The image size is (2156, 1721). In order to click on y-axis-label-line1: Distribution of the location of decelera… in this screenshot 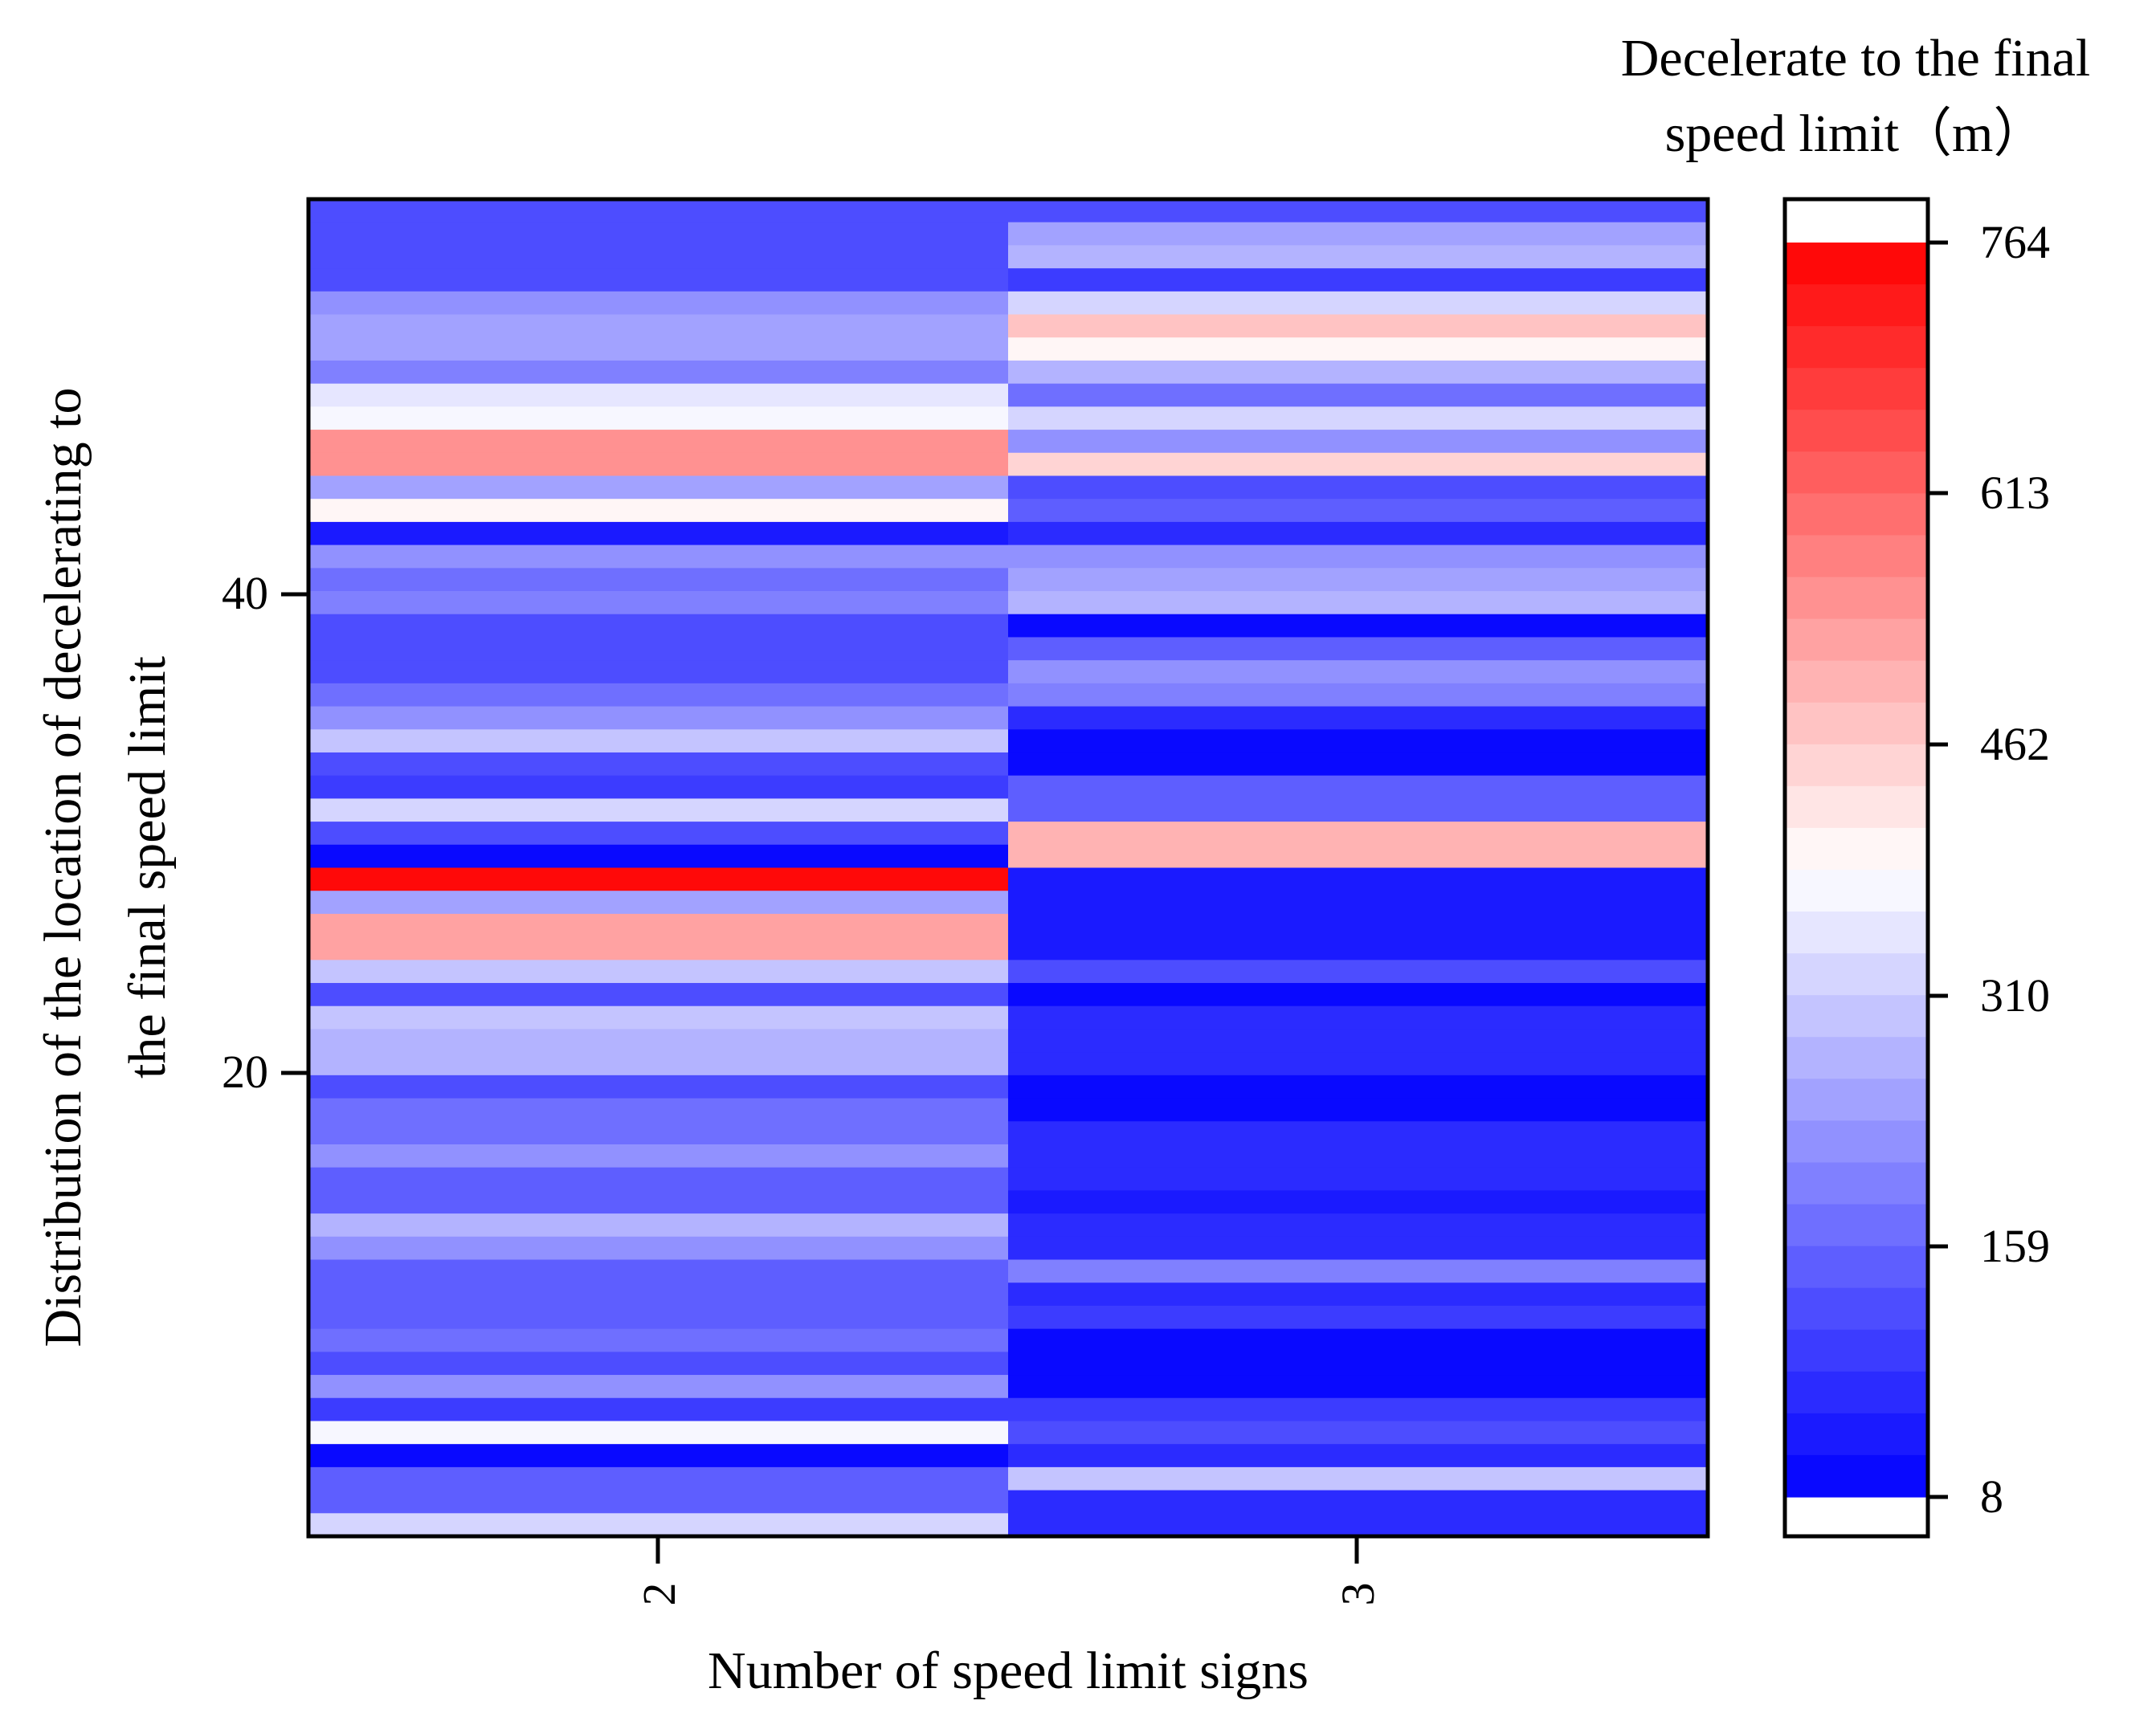, I will do `click(63, 868)`.